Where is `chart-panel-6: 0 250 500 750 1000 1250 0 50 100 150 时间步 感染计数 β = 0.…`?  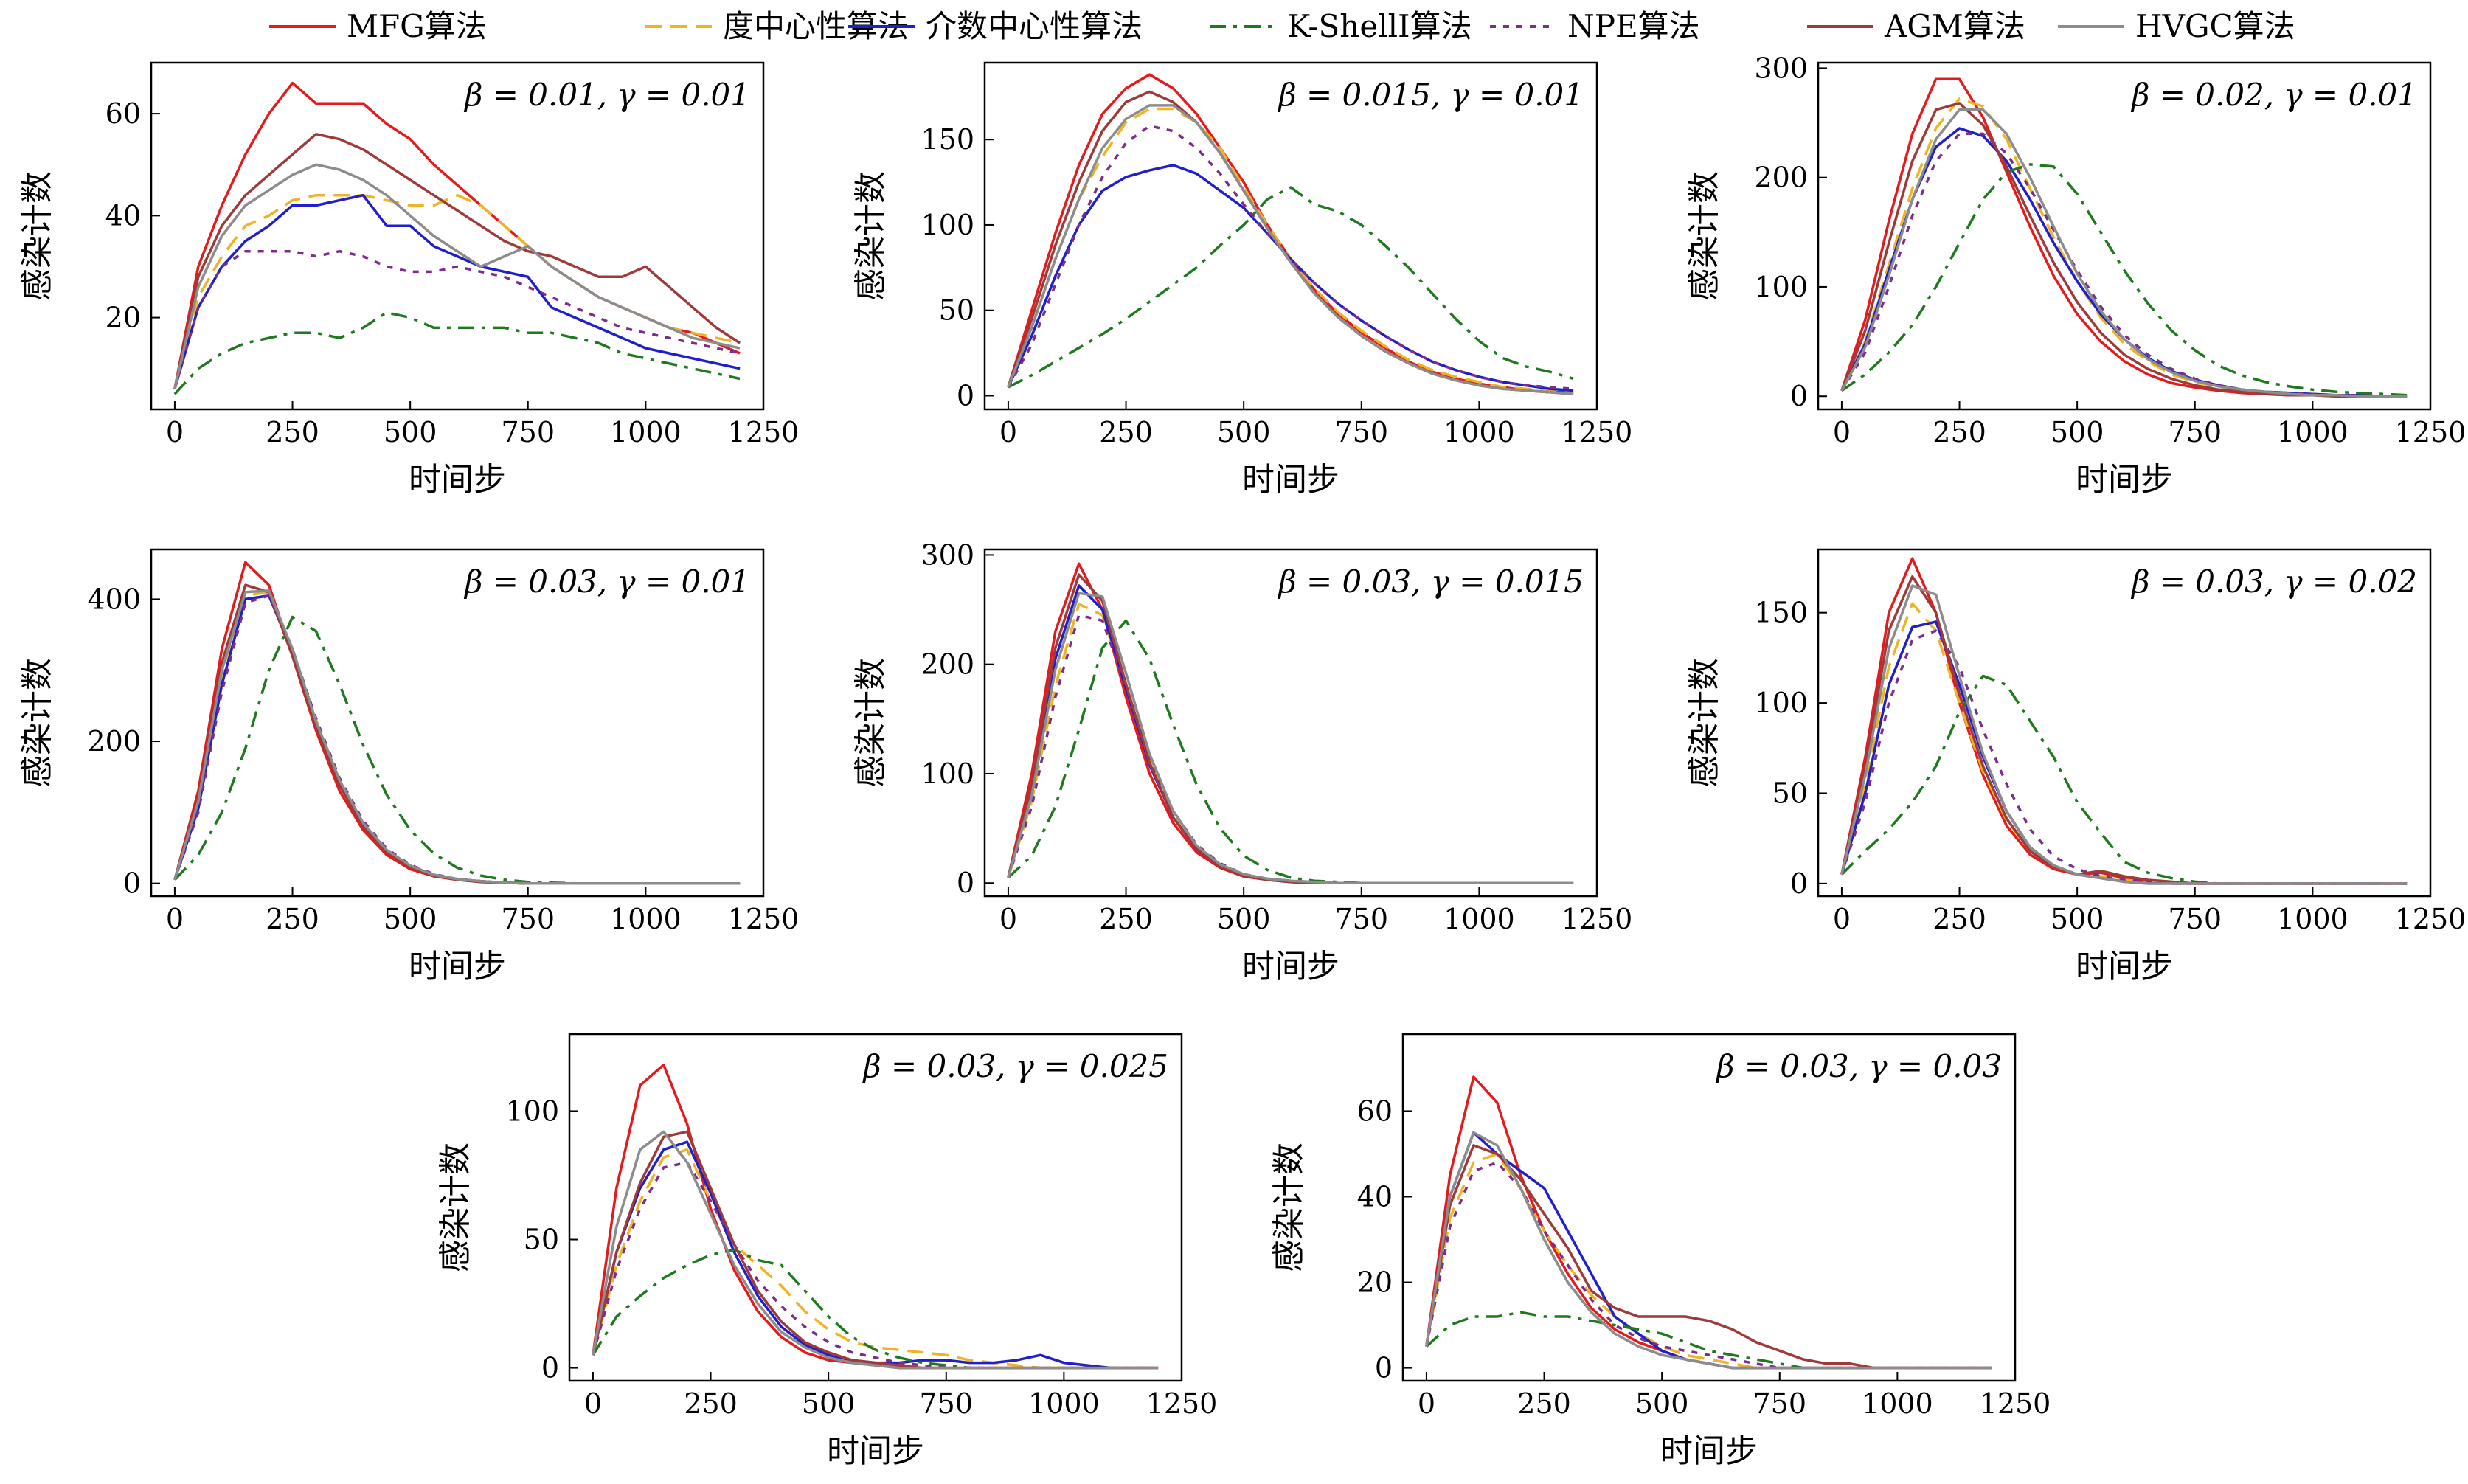
chart-panel-6: 0 250 500 750 1000 1250 0 50 100 150 时间步 感染计数 β = 0.… is located at coordinates (2072, 773).